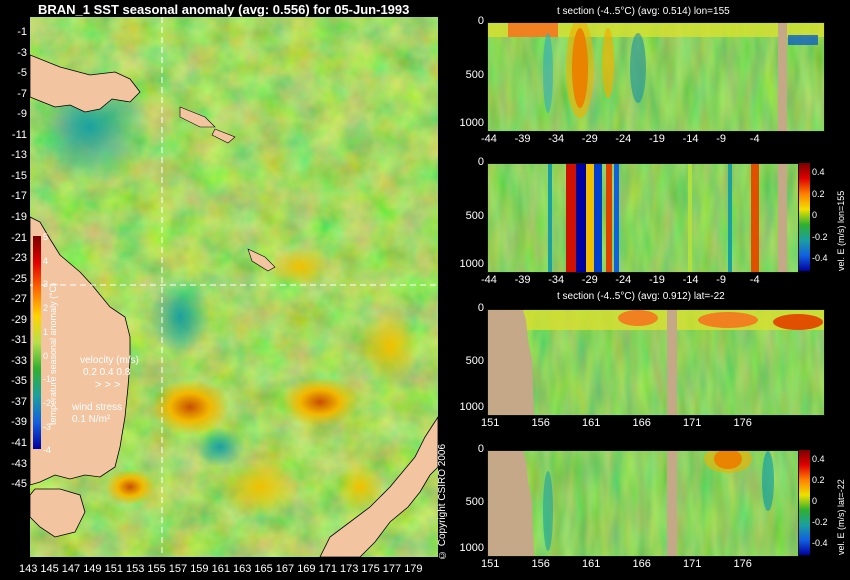  What do you see at coordinates (22, 73) in the screenshot?
I see `map-lat-tick: -5` at bounding box center [22, 73].